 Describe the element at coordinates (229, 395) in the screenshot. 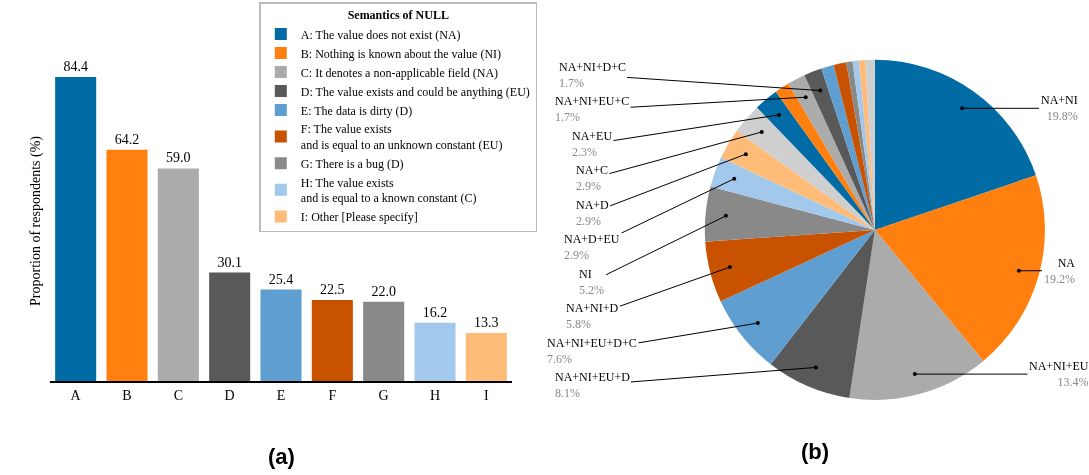

I see `x-tick-label: D` at that location.